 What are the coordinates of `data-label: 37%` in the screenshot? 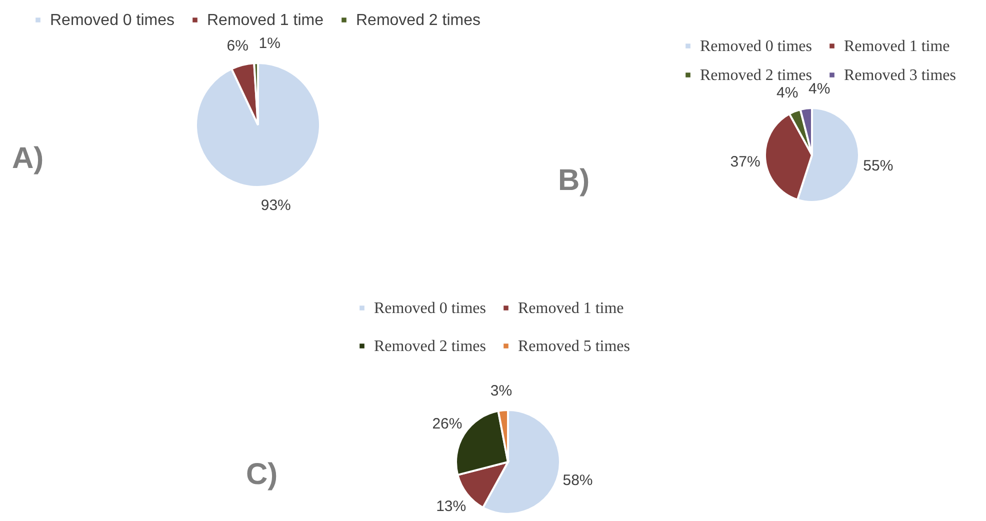 It's located at (745, 161).